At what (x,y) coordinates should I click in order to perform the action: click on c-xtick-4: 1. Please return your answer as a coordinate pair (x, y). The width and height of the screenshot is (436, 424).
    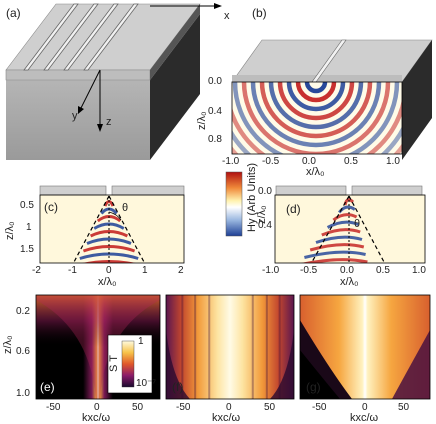
    Looking at the image, I should click on (145, 270).